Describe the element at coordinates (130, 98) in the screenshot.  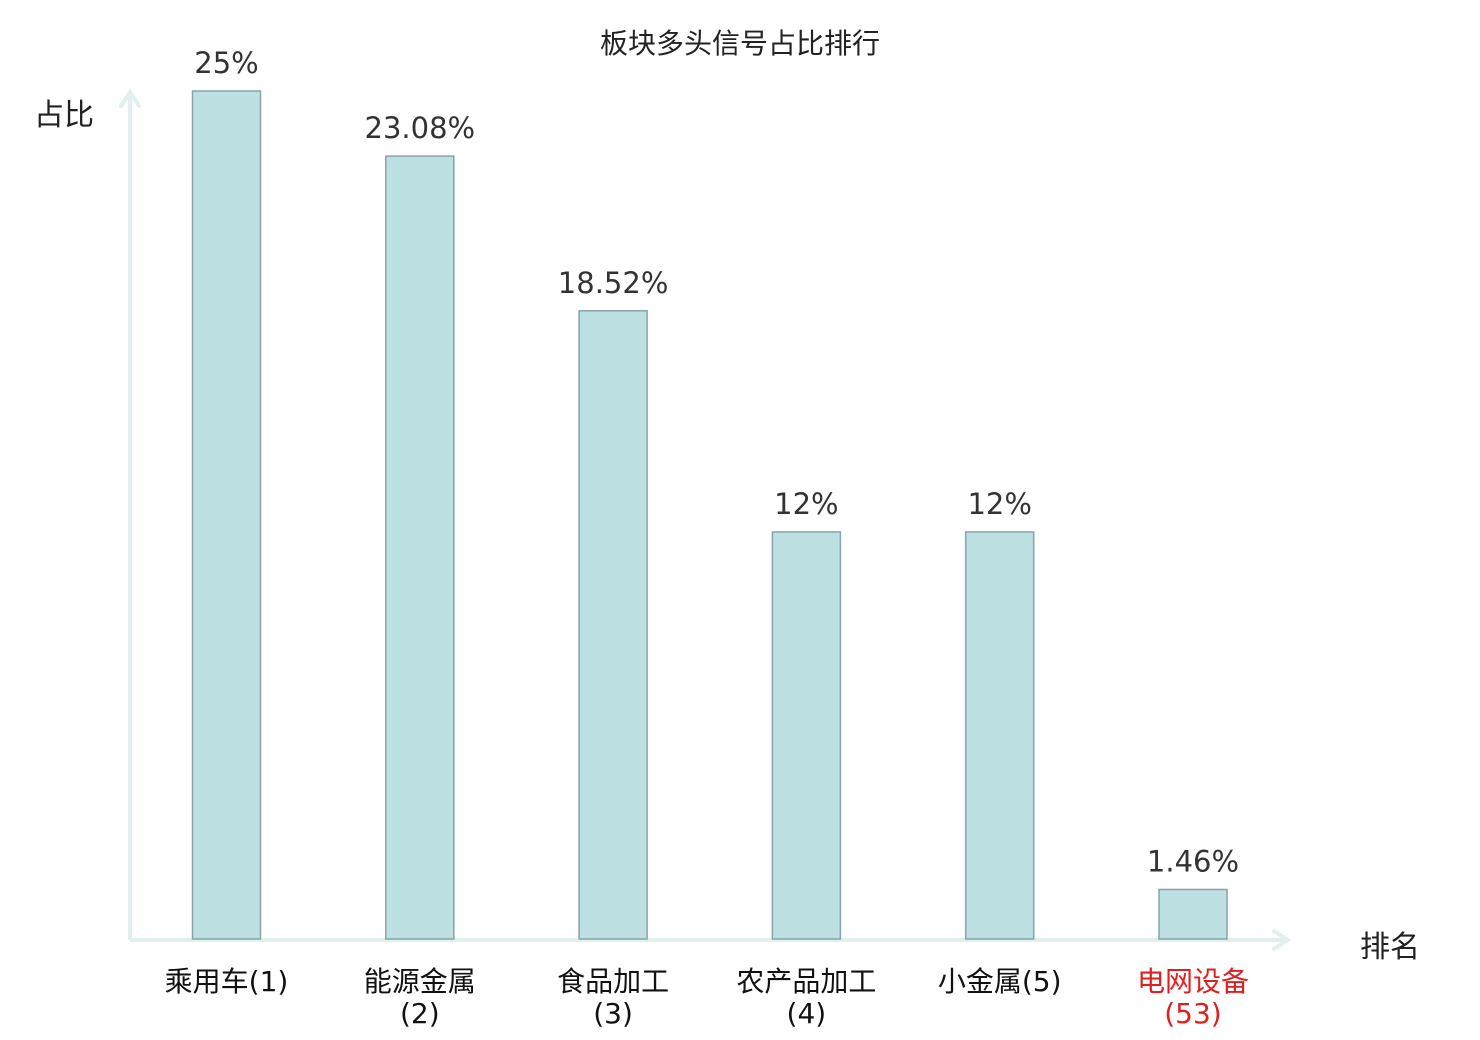
I see `y-axis-arrow` at that location.